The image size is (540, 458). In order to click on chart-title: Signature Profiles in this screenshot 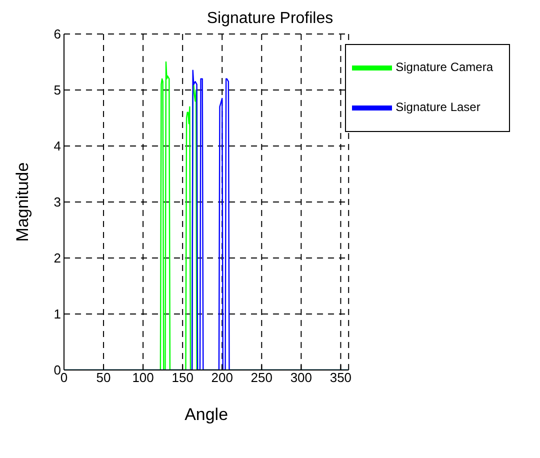, I will do `click(270, 19)`.